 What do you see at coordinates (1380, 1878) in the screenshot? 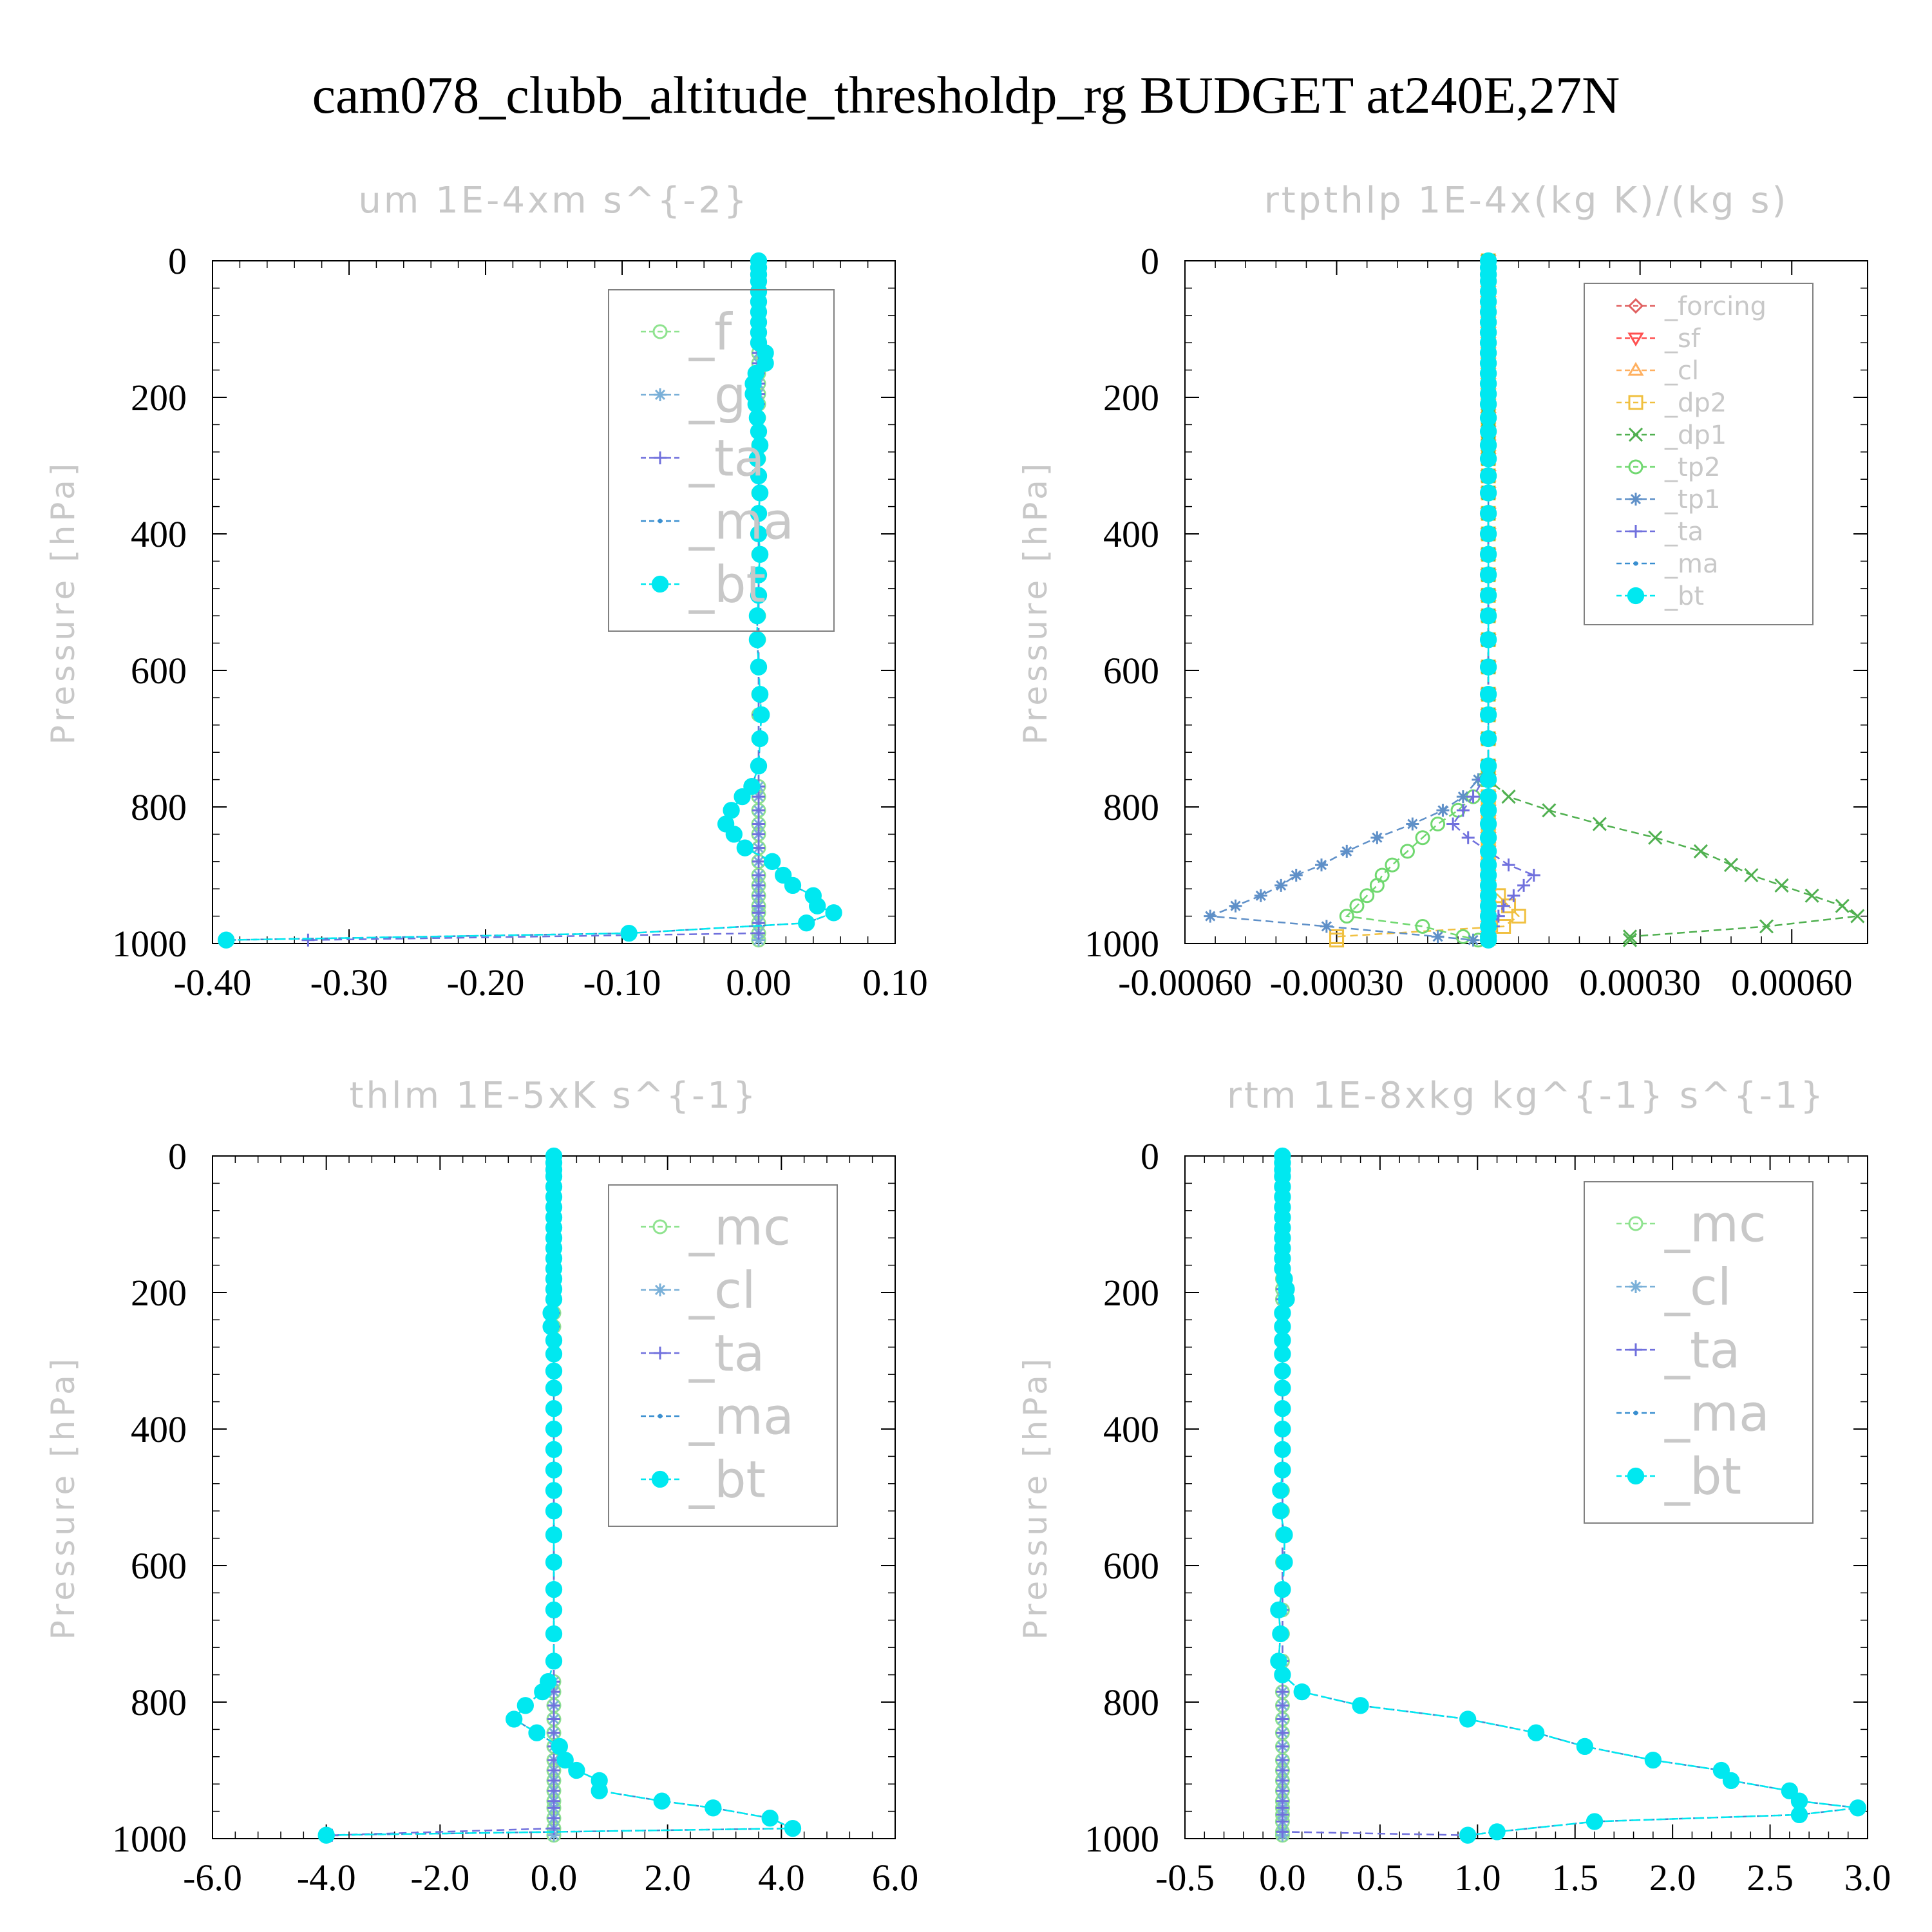
I see `x-tick-label: 0.5` at bounding box center [1380, 1878].